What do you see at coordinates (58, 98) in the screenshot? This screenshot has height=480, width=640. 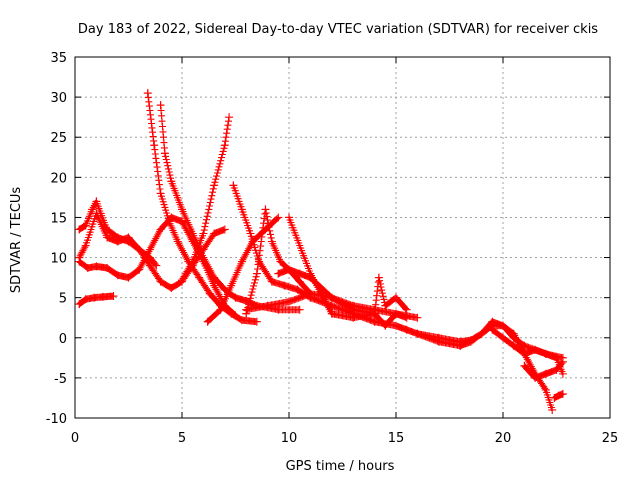 I see `y-tick-label: 30` at bounding box center [58, 98].